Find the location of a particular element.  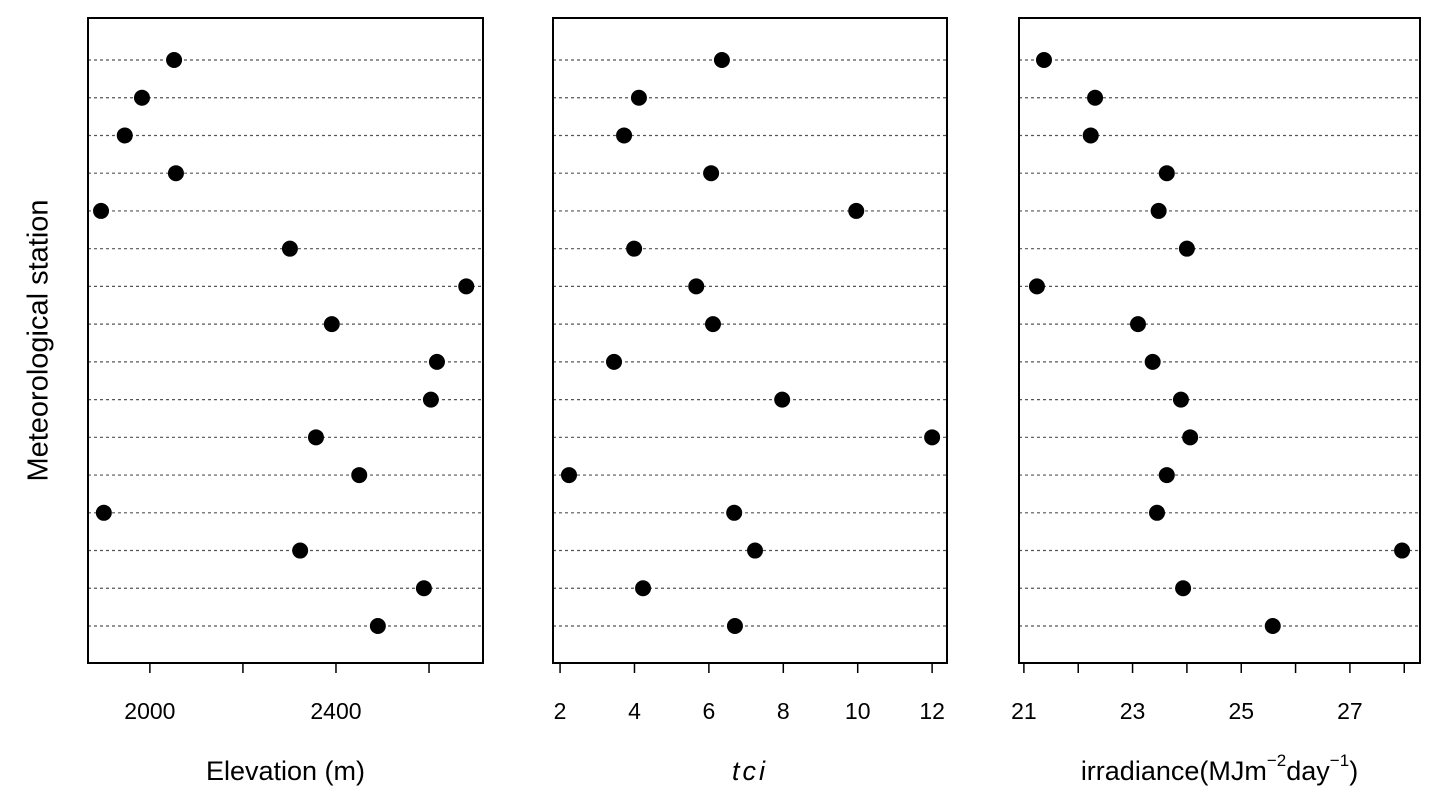

x-tick-label: 12 is located at coordinates (932, 711).